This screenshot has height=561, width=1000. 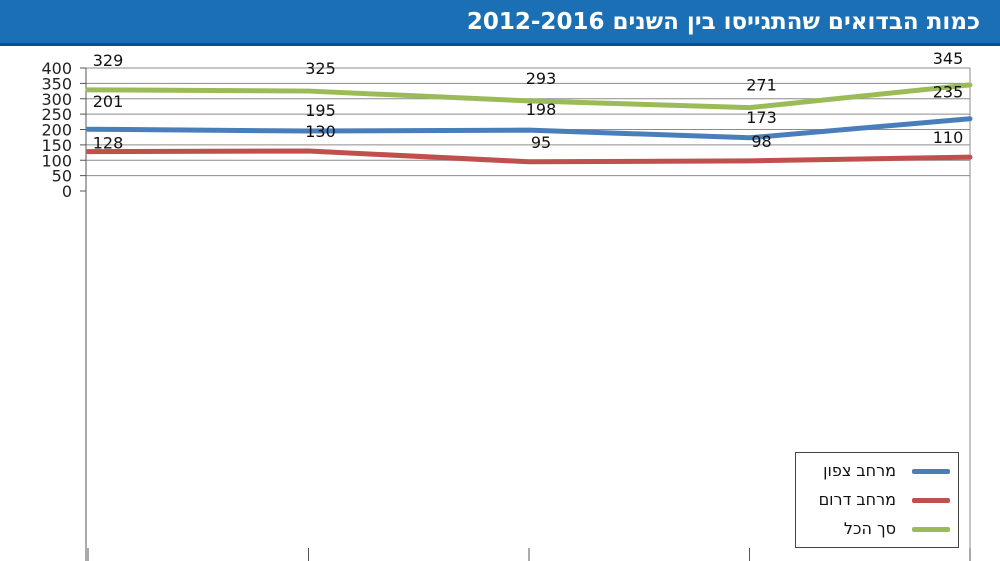 What do you see at coordinates (56, 83) in the screenshot?
I see `y-tick-label: 350` at bounding box center [56, 83].